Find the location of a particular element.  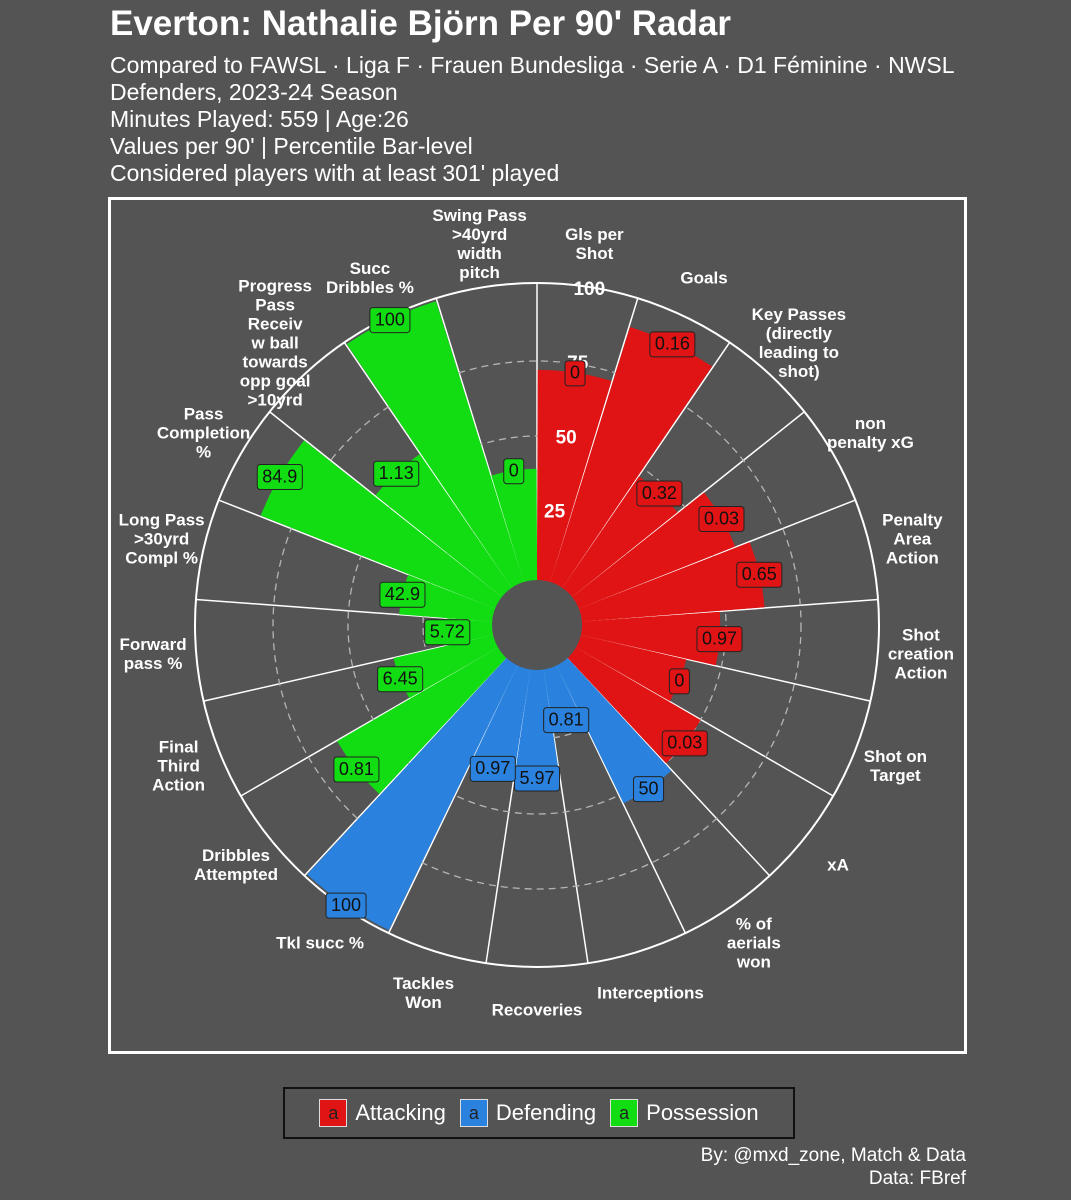

value-label-text: 50 is located at coordinates (649, 788).